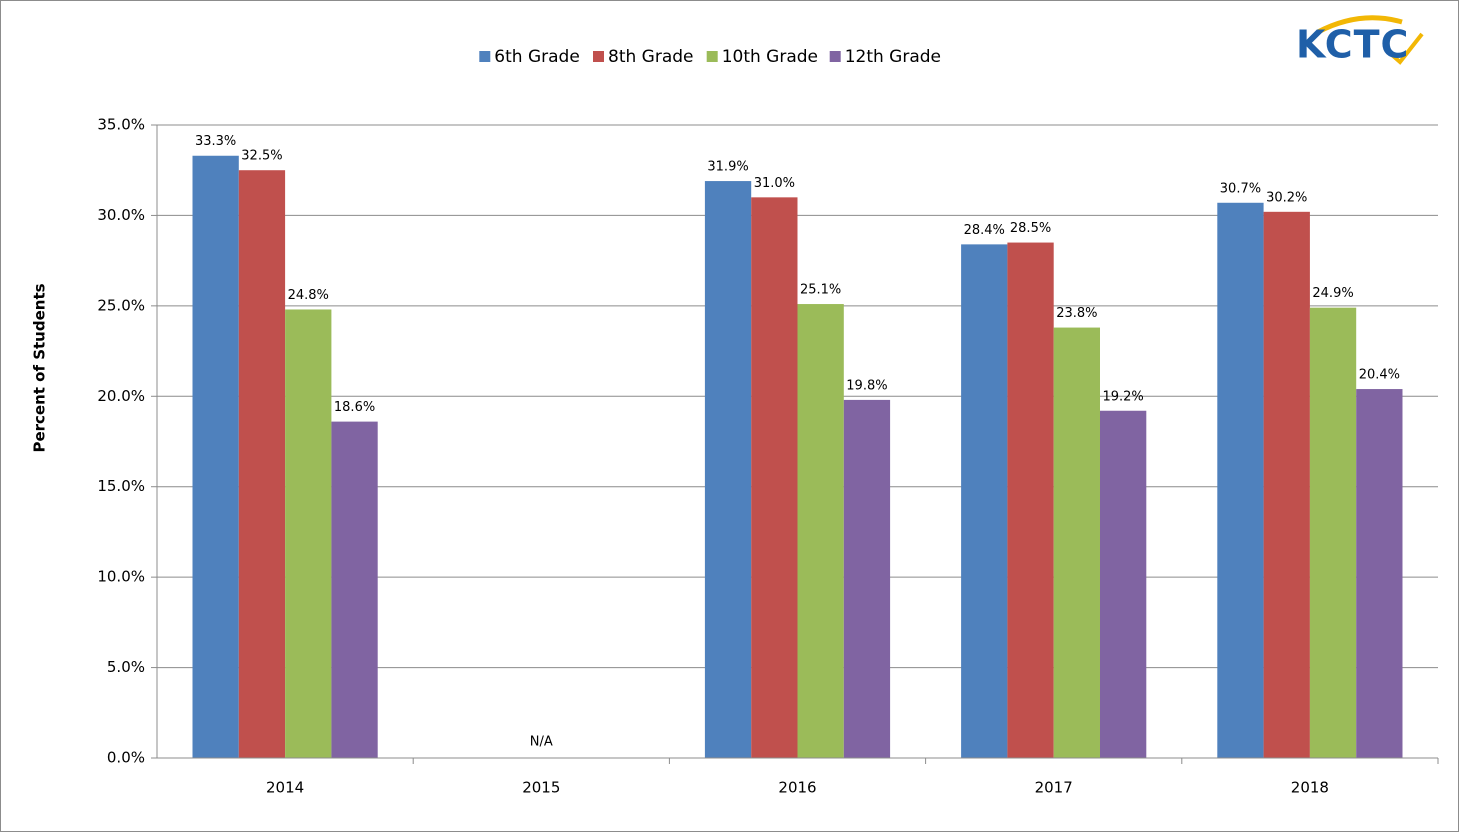 This screenshot has width=1460, height=833. What do you see at coordinates (770, 57) in the screenshot?
I see `legend-label: 10th Grade` at bounding box center [770, 57].